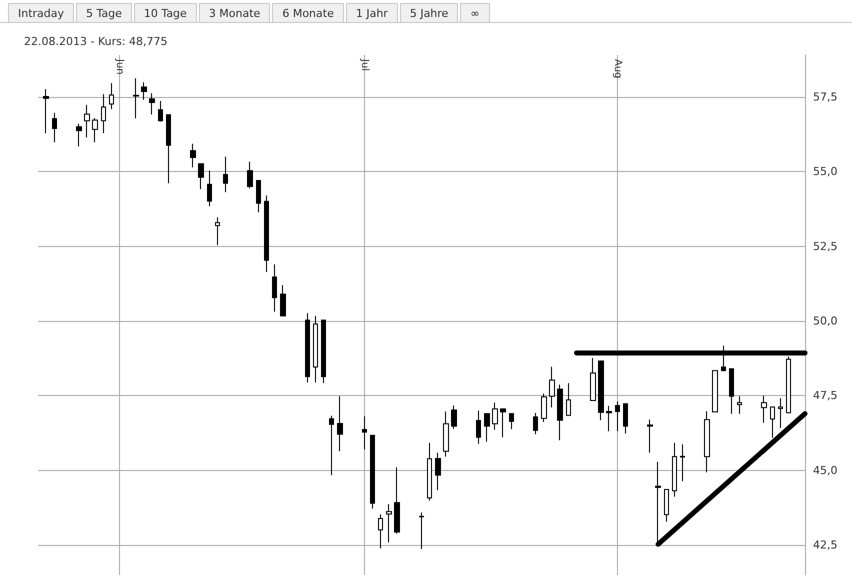 This screenshot has height=578, width=852. I want to click on text: 5 Jahre, so click(429, 13).